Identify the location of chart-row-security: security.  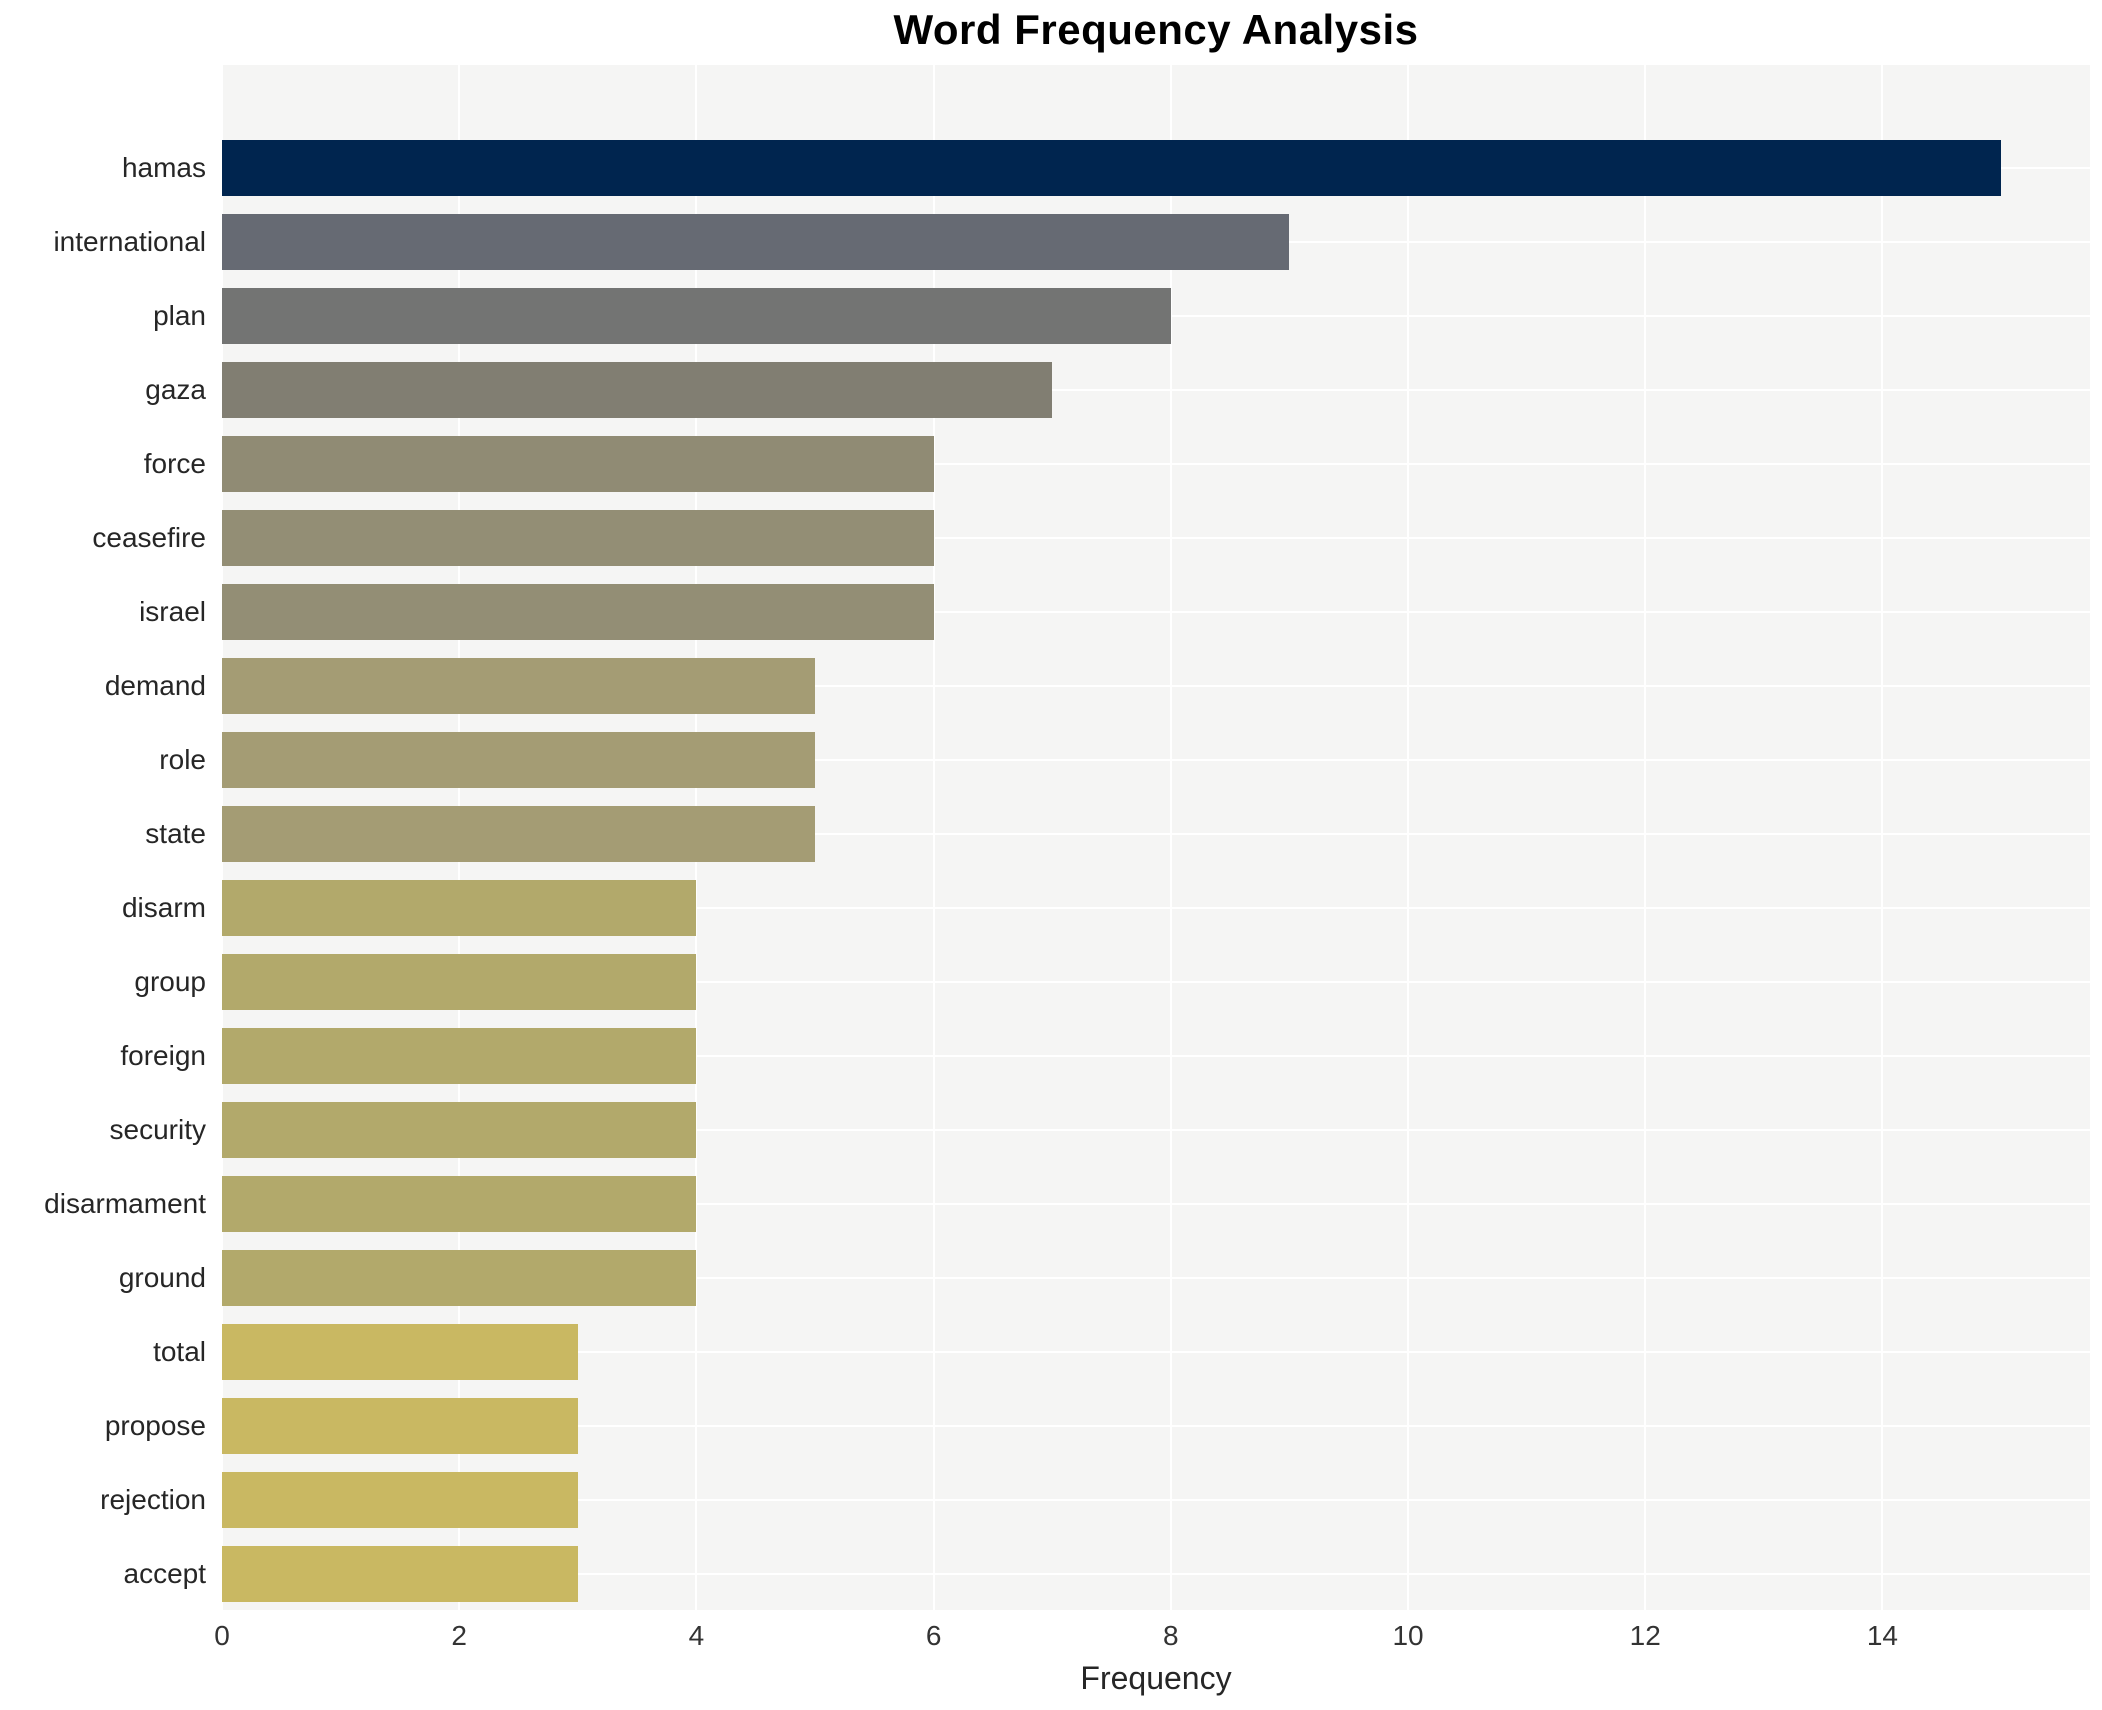
(1045, 1130).